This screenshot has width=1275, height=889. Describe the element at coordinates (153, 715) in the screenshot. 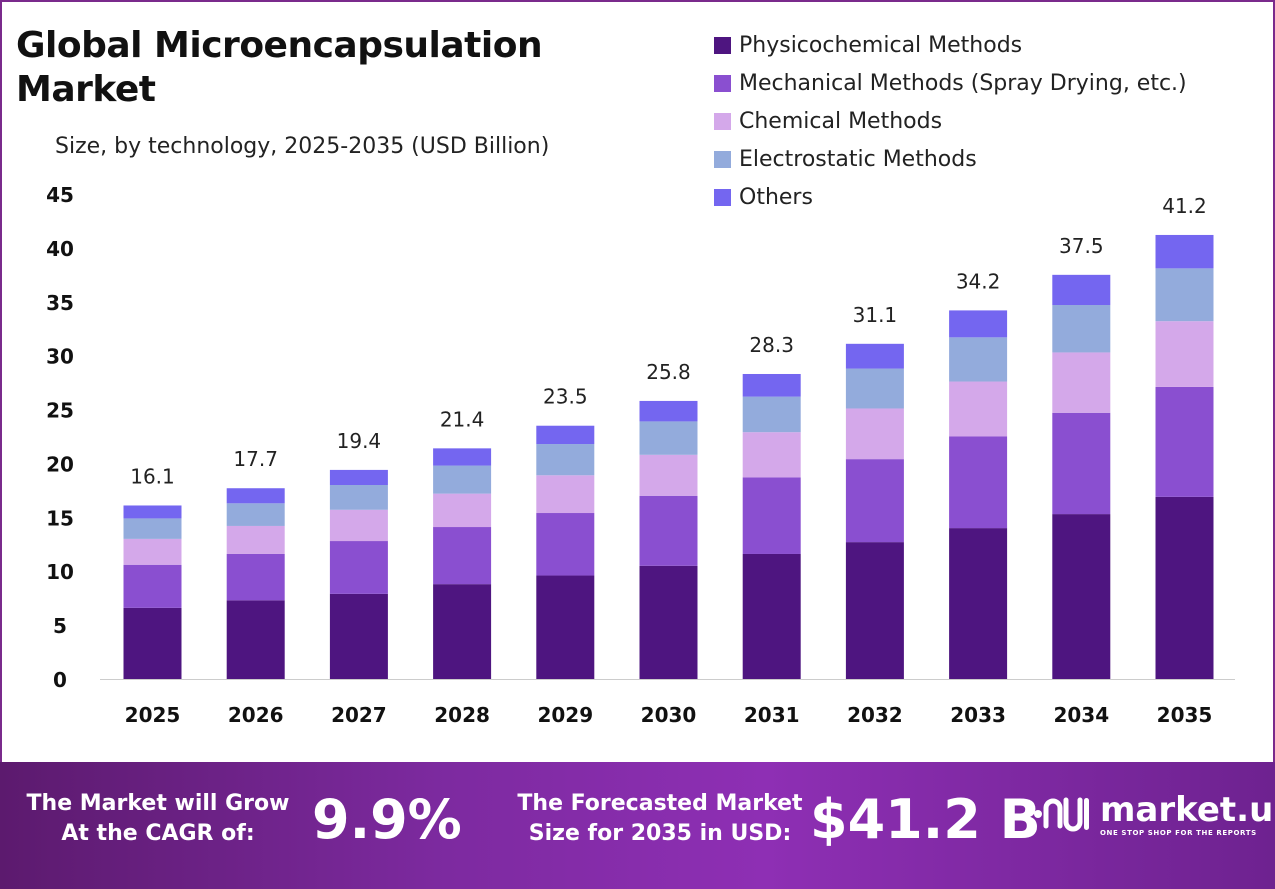

I see `x-tick-label: 2025` at that location.